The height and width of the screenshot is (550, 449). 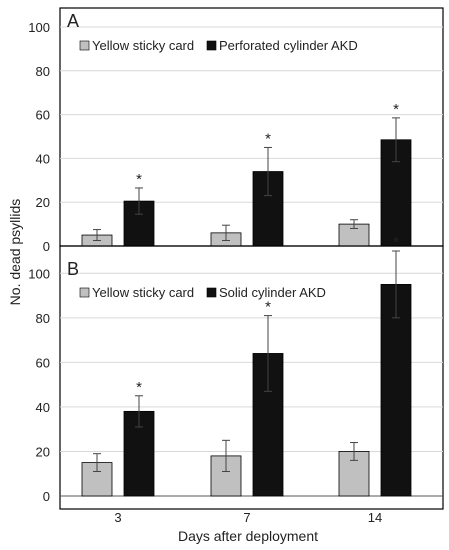 I want to click on x-tick-label: 14, so click(x=375, y=517).